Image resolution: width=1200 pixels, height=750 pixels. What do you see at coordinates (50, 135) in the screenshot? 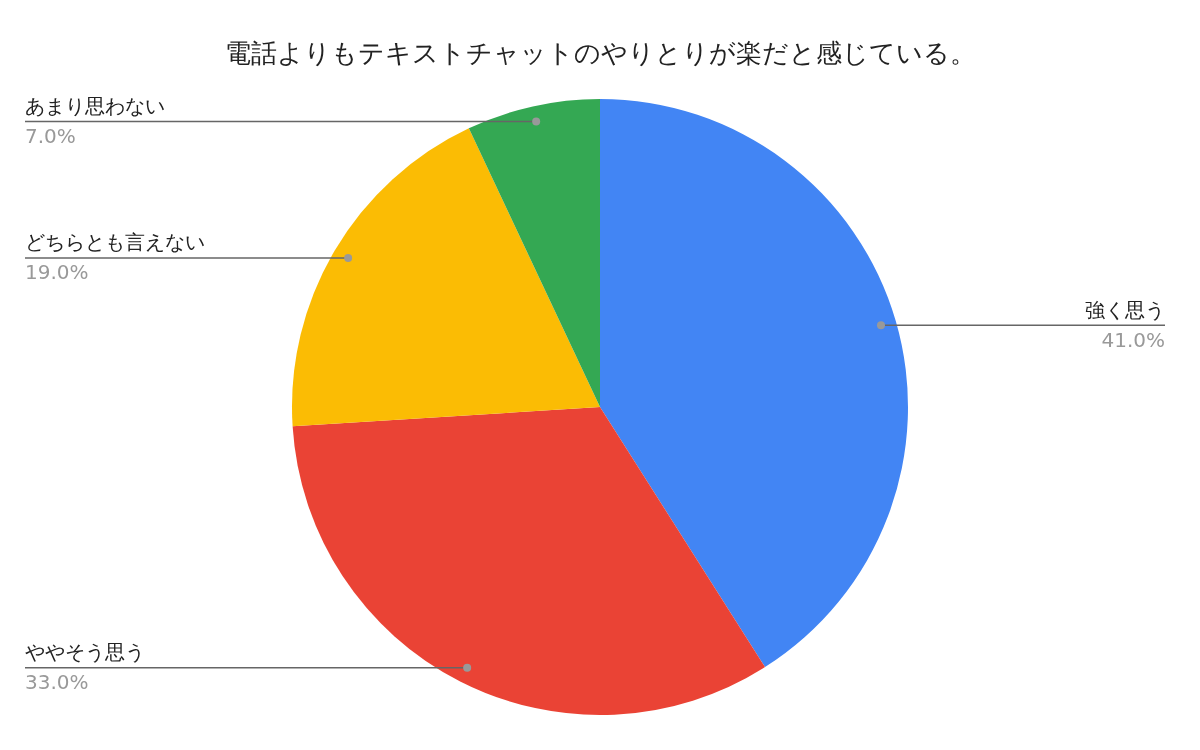
I see `data-label: 7.0%` at bounding box center [50, 135].